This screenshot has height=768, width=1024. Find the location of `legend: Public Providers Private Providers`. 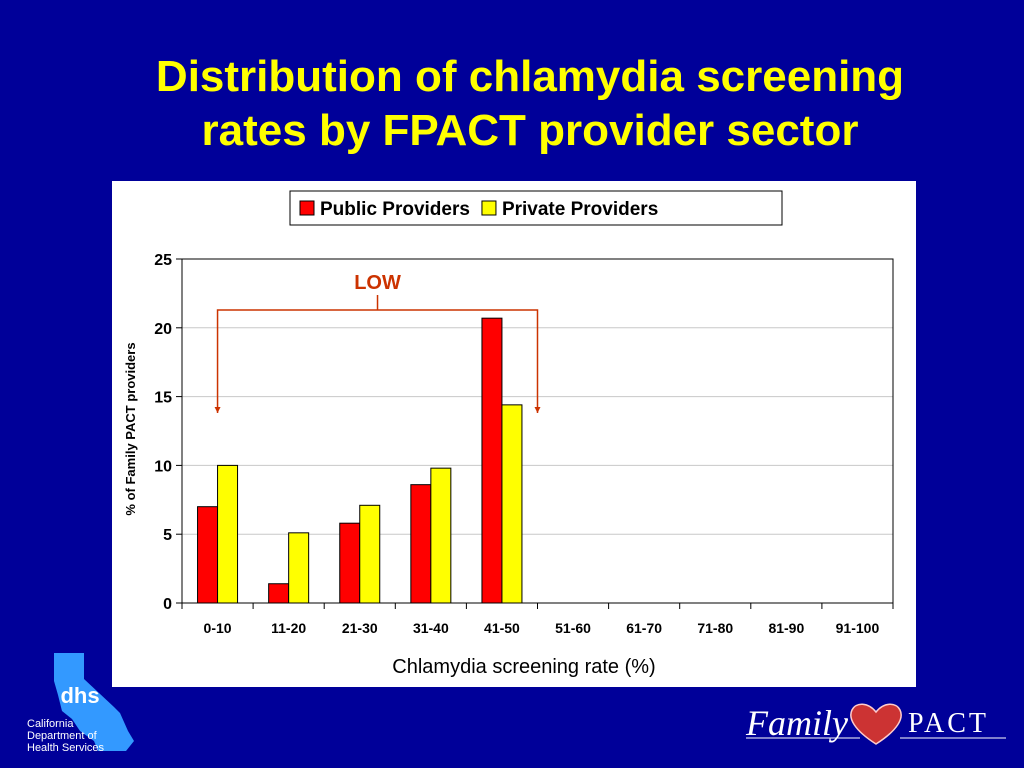

legend: Public Providers Private Providers is located at coordinates (536, 208).